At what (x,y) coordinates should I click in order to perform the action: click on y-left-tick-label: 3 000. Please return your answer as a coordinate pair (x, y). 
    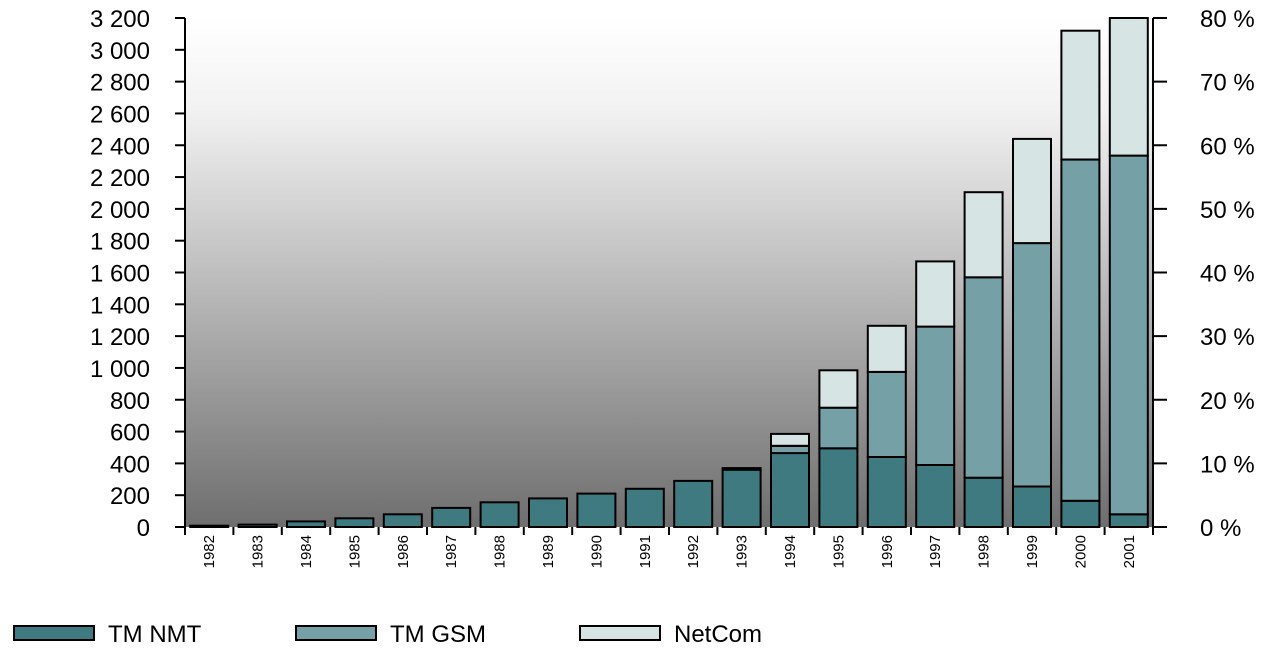
    Looking at the image, I should click on (120, 51).